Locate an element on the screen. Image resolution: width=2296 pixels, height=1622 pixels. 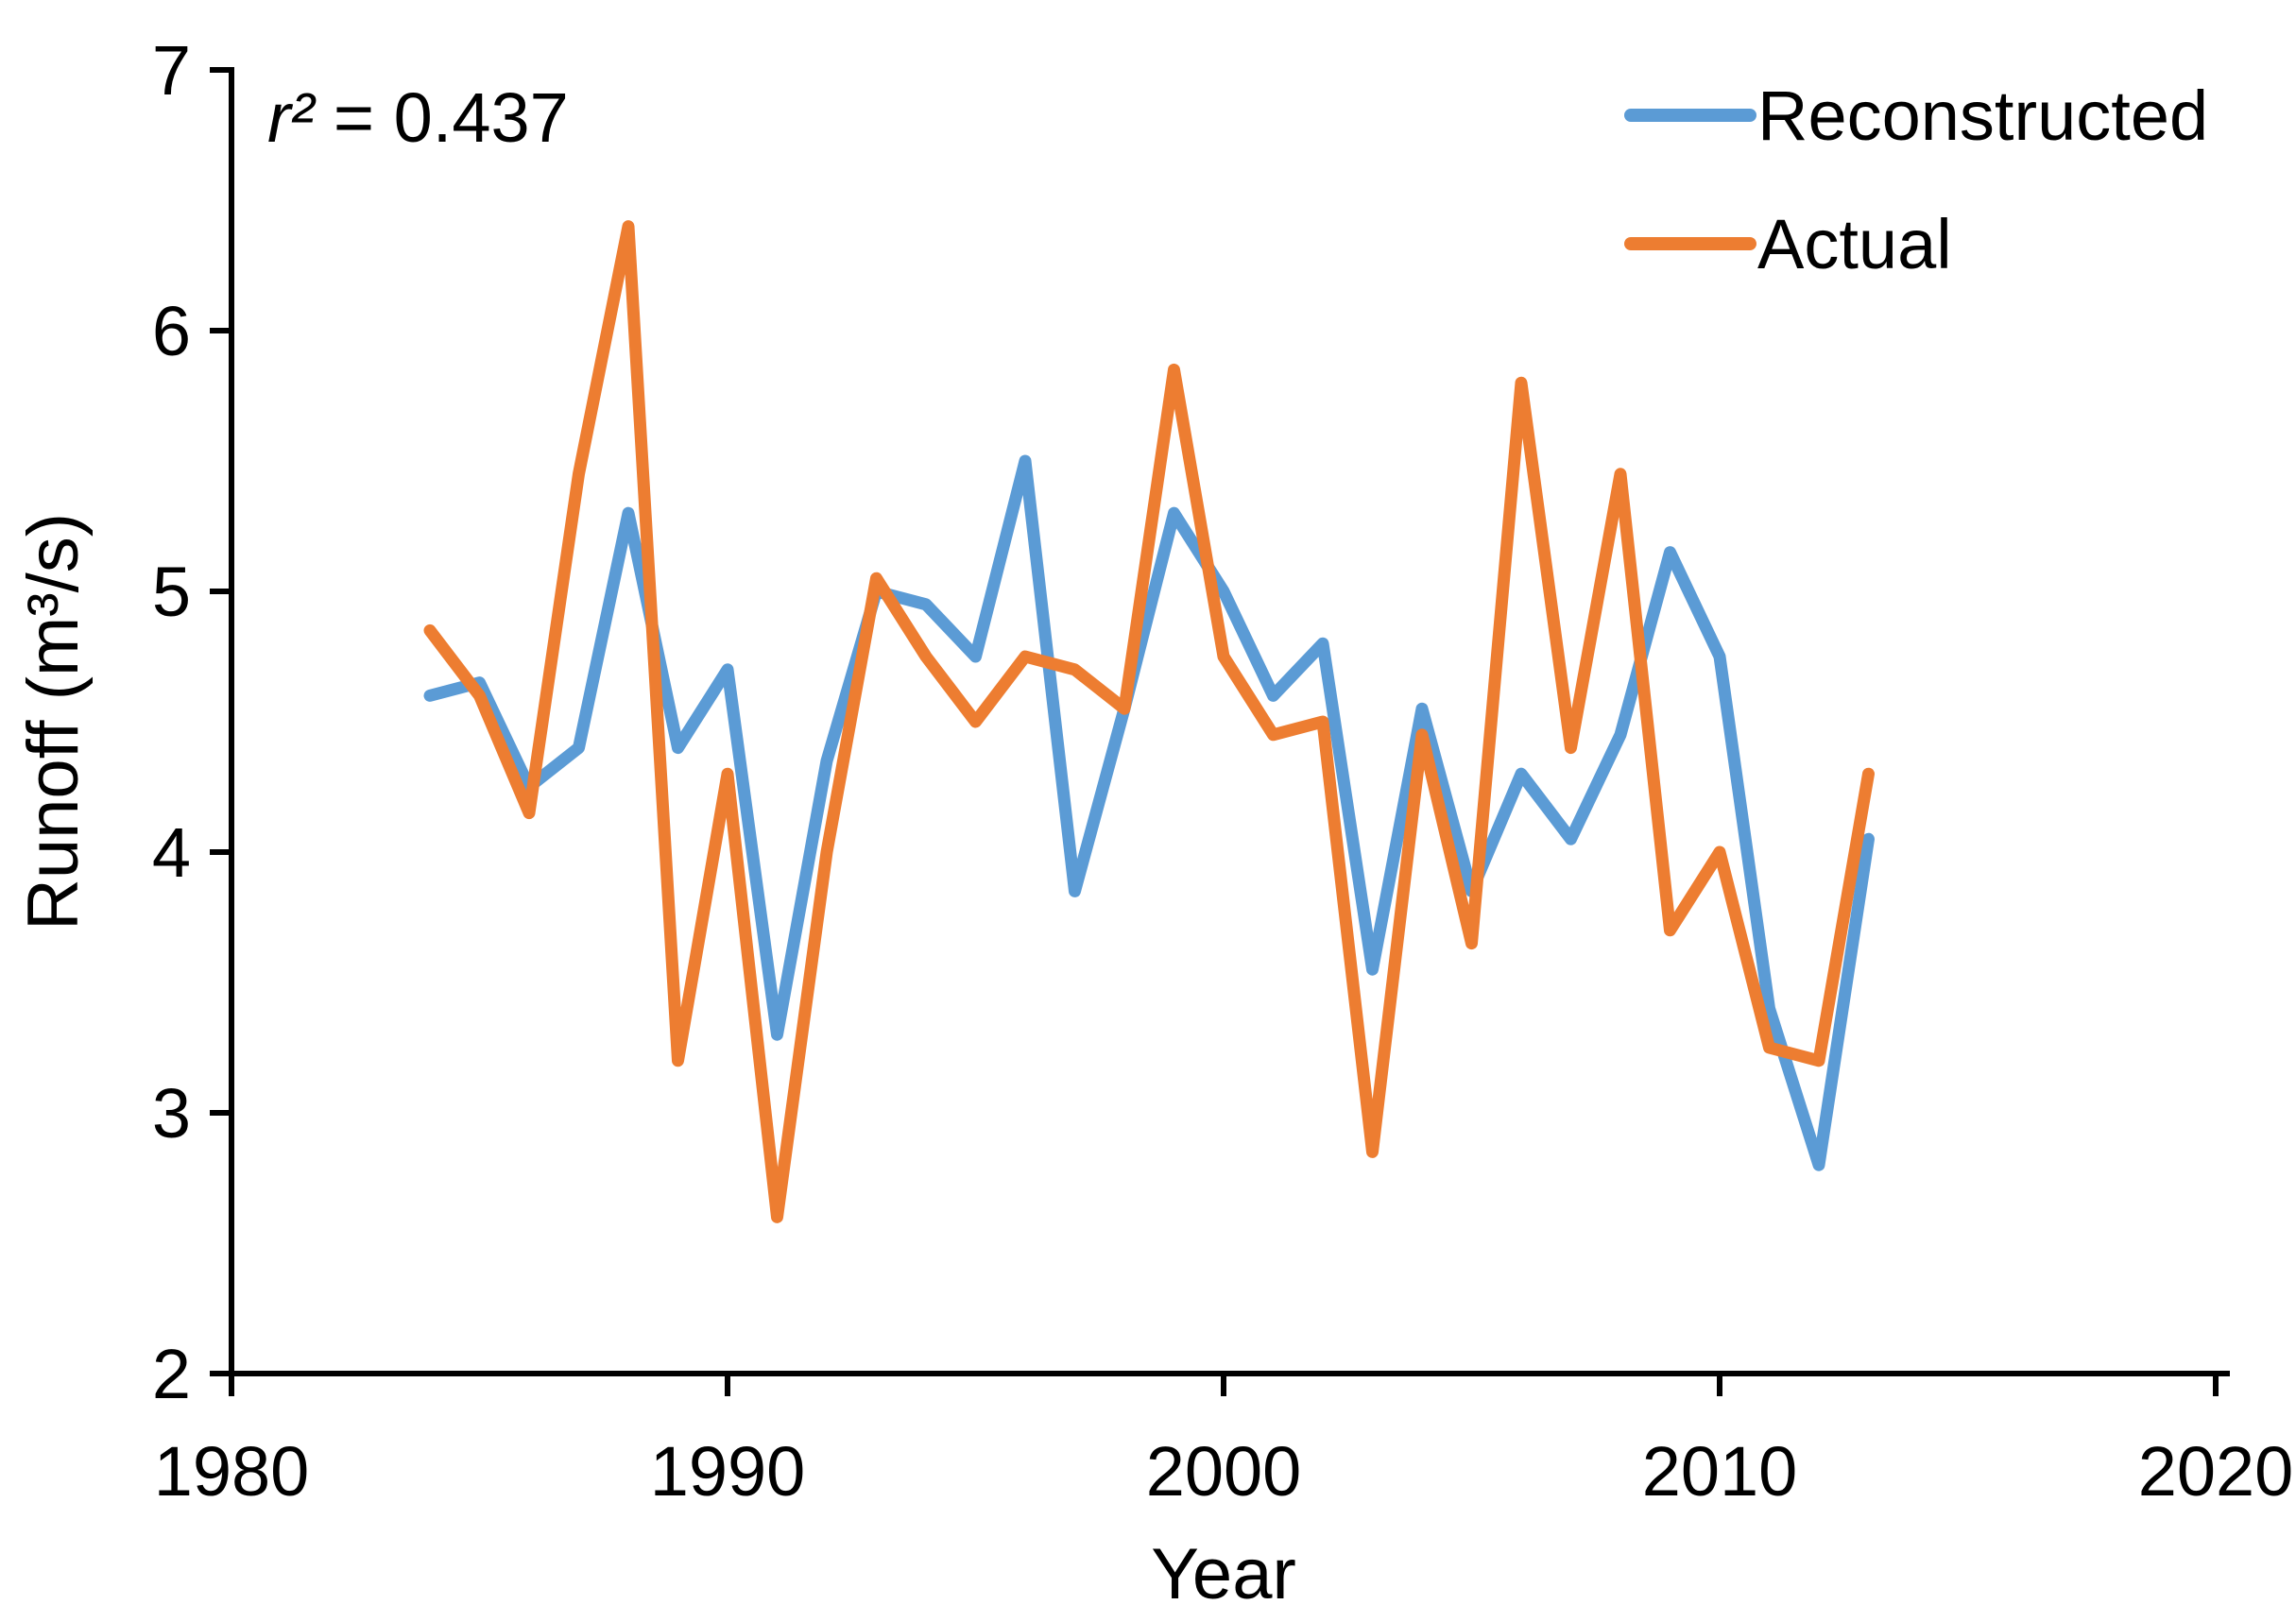
r-squared-symbol: r² is located at coordinates (292, 117).